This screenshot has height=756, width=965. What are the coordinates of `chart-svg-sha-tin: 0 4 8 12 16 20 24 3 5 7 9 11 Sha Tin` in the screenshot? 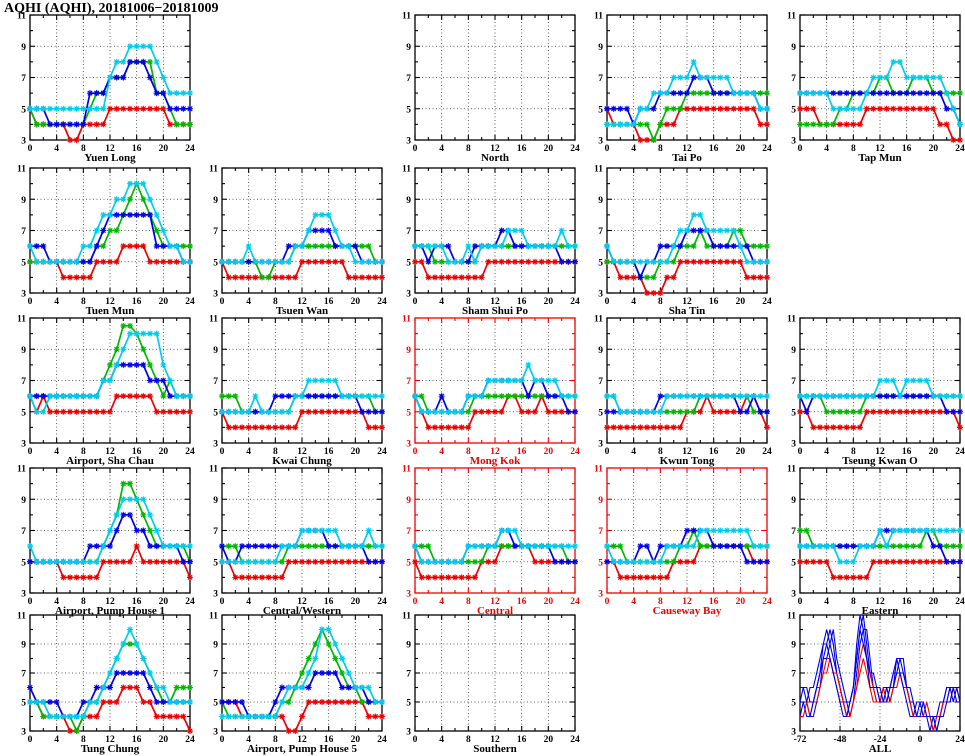 It's located at (683, 241).